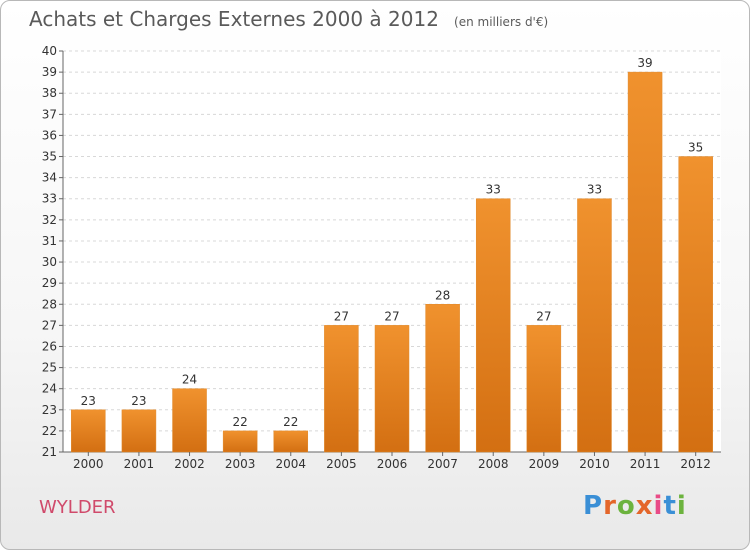 This screenshot has width=750, height=550. Describe the element at coordinates (49, 452) in the screenshot. I see `y-tick-label: 21` at that location.